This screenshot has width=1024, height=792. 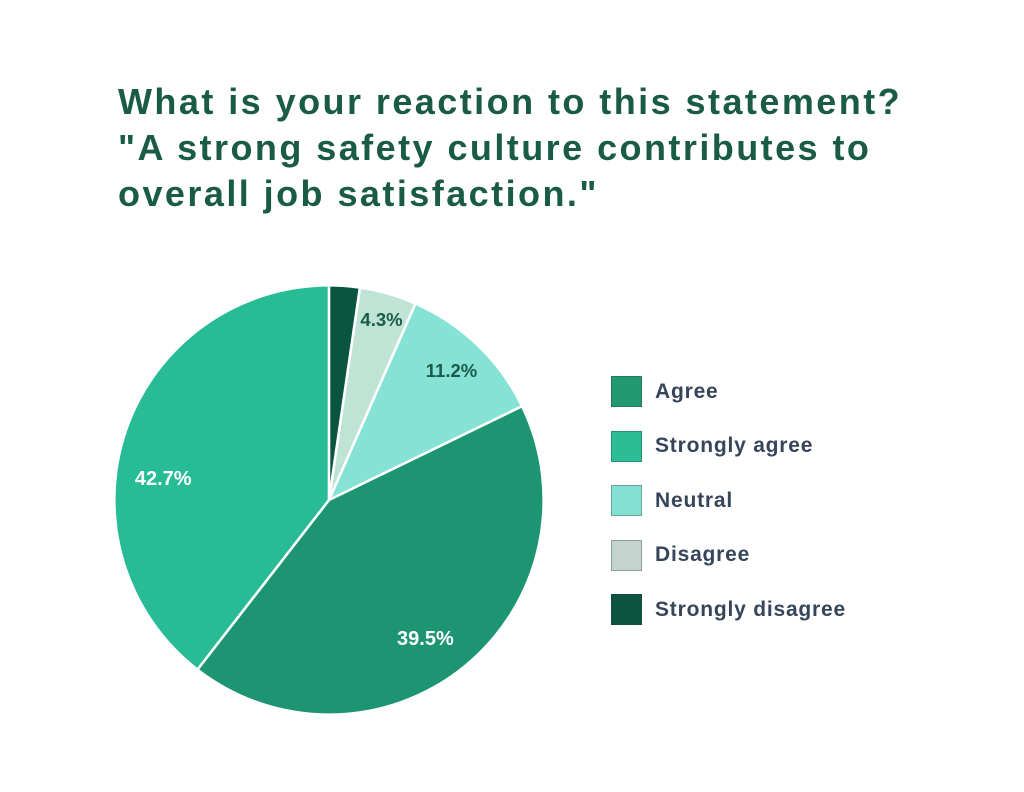 What do you see at coordinates (381, 319) in the screenshot?
I see `svg-text: 4.3%` at bounding box center [381, 319].